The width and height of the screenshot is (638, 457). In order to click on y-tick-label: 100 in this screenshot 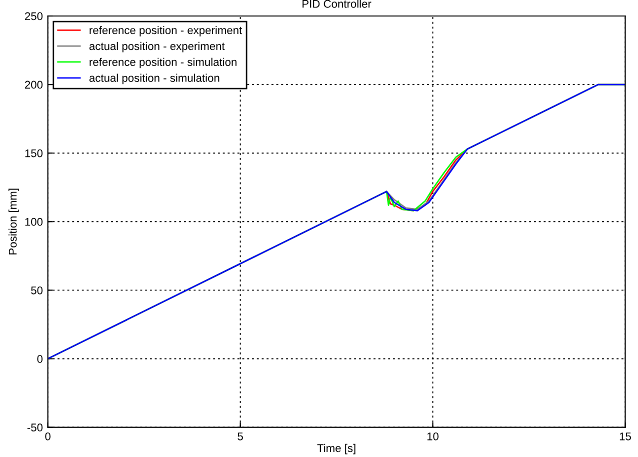, I will do `click(34, 222)`.